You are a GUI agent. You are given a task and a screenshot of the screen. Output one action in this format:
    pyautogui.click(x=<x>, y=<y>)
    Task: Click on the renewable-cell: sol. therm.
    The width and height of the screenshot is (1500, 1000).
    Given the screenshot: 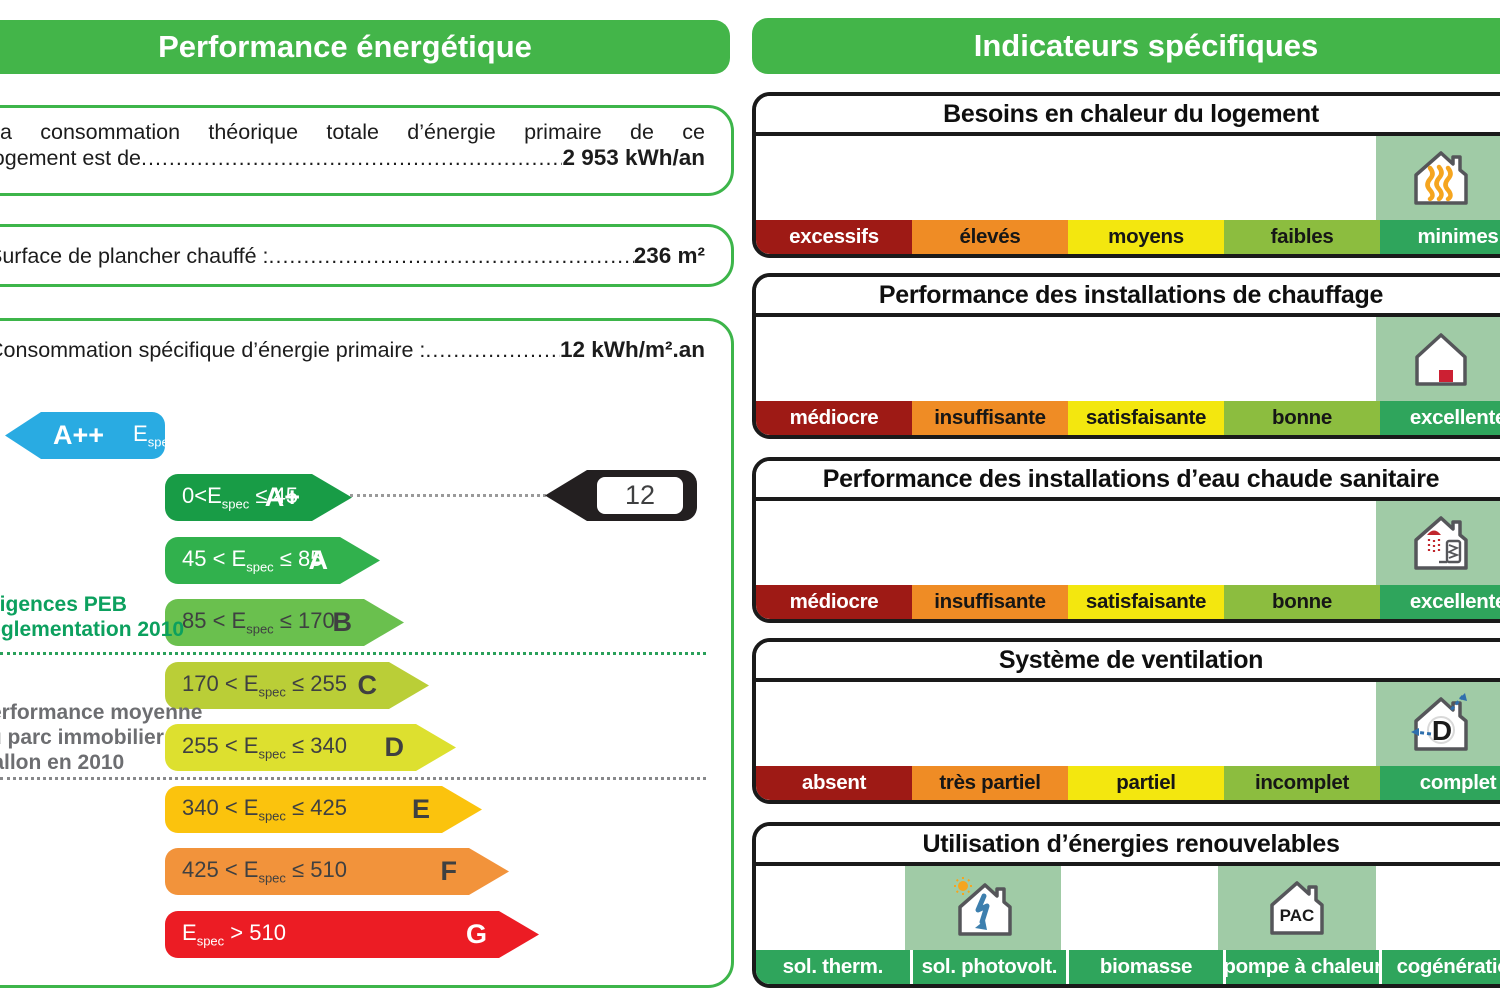 What is the action you would take?
    pyautogui.click(x=833, y=967)
    